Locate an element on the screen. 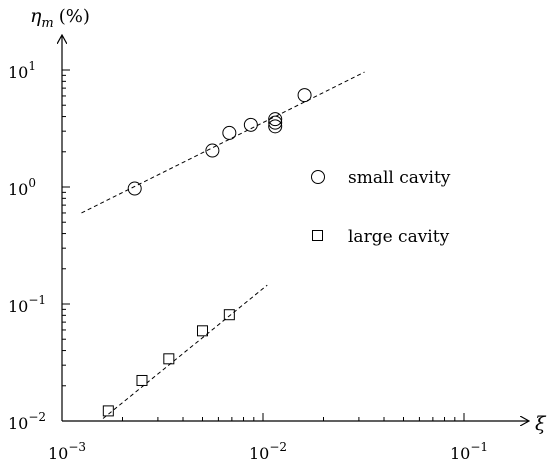  y-tick-label: 10¹ is located at coordinates (22, 70).